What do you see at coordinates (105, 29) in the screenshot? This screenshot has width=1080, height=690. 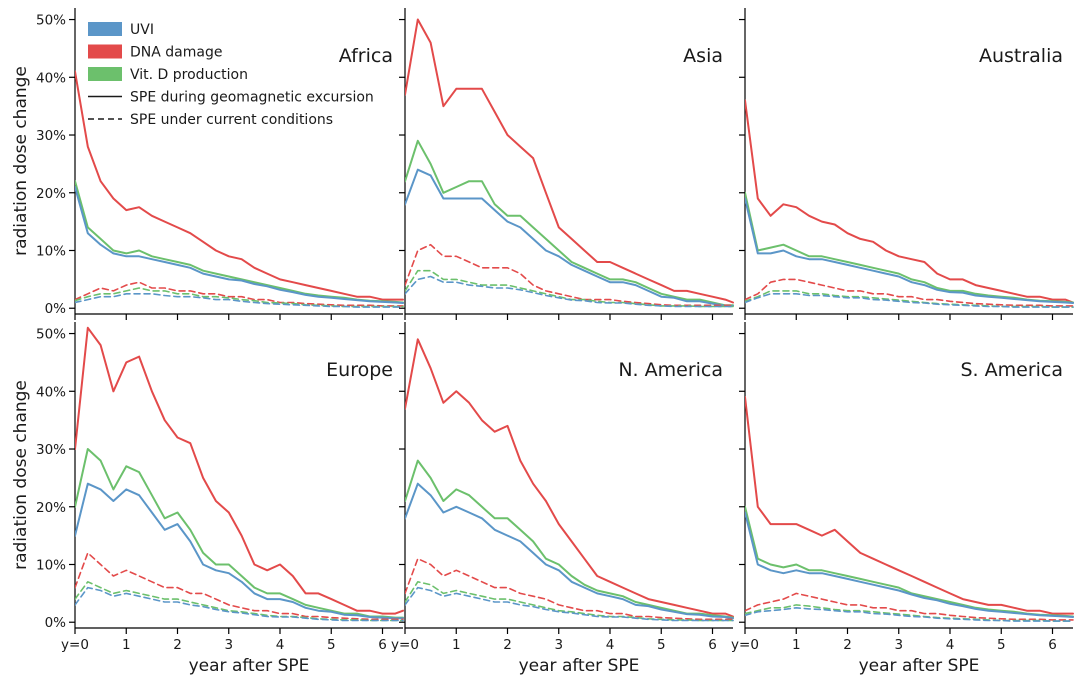 I see `legend-swatch-uvi` at bounding box center [105, 29].